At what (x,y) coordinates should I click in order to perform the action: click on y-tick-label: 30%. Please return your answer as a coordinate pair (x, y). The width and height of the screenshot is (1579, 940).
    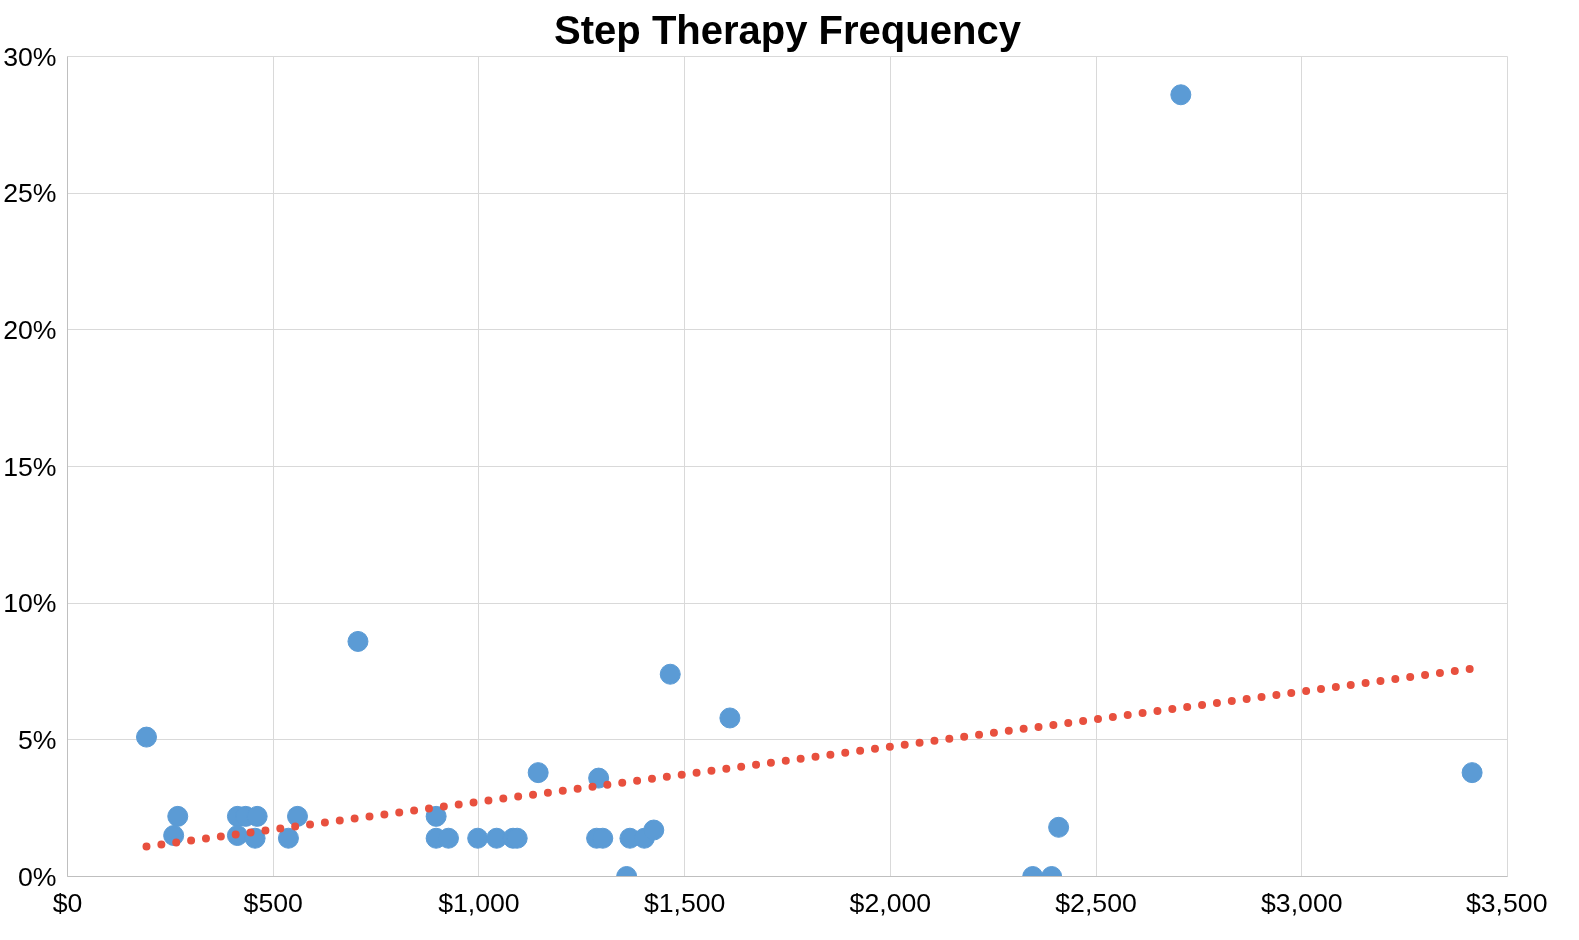
    Looking at the image, I should click on (30, 56).